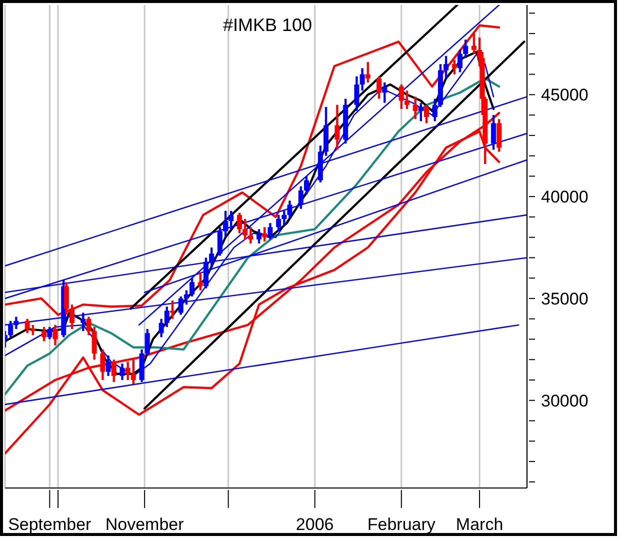 This screenshot has width=623, height=542. I want to click on text: #IMKB 100, so click(268, 25).